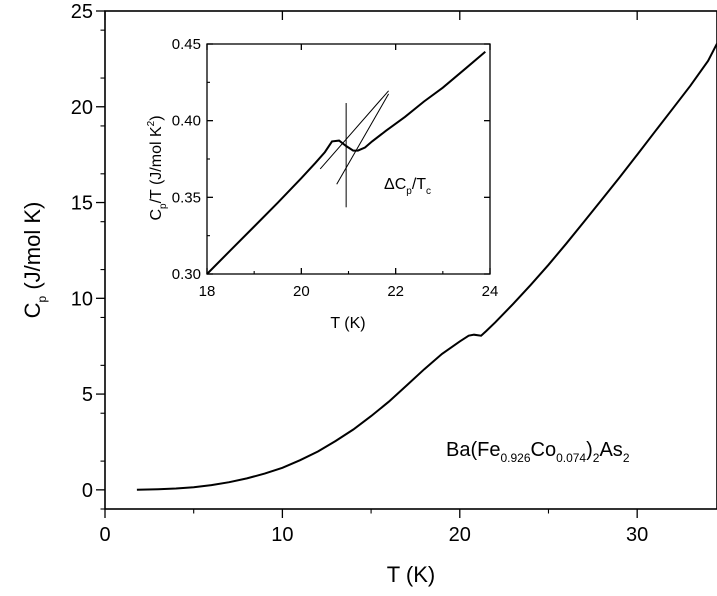 The image size is (717, 596). What do you see at coordinates (42, 298) in the screenshot?
I see `main-y-axis-title-sub: p` at bounding box center [42, 298].